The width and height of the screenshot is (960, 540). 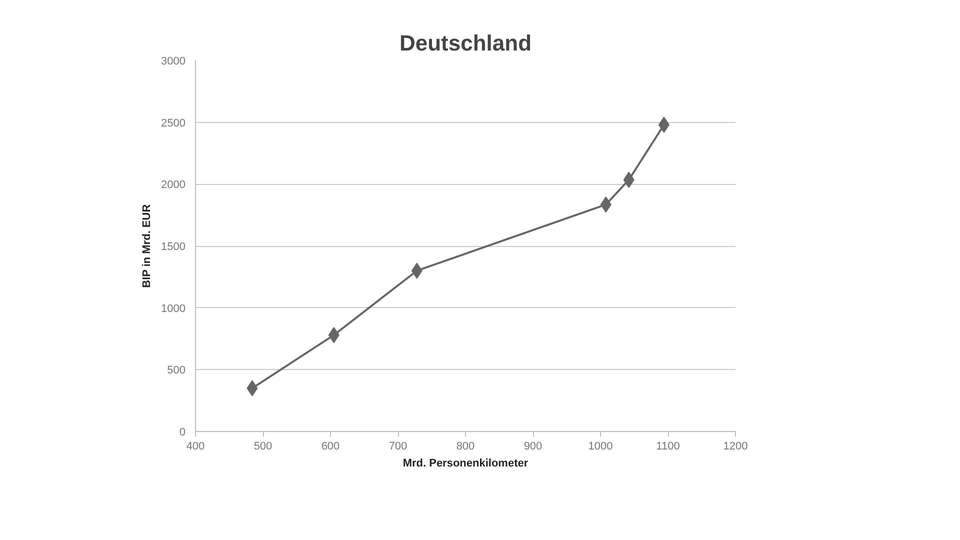 What do you see at coordinates (735, 446) in the screenshot?
I see `x-tick-label: 1200` at bounding box center [735, 446].